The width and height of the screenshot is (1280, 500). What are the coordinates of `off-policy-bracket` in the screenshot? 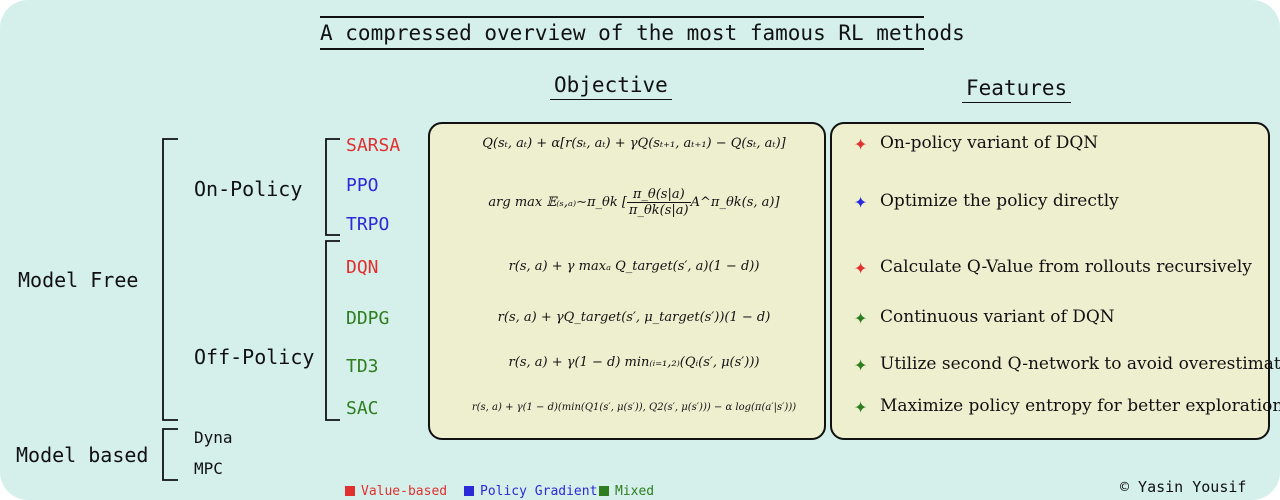 It's located at (332, 330).